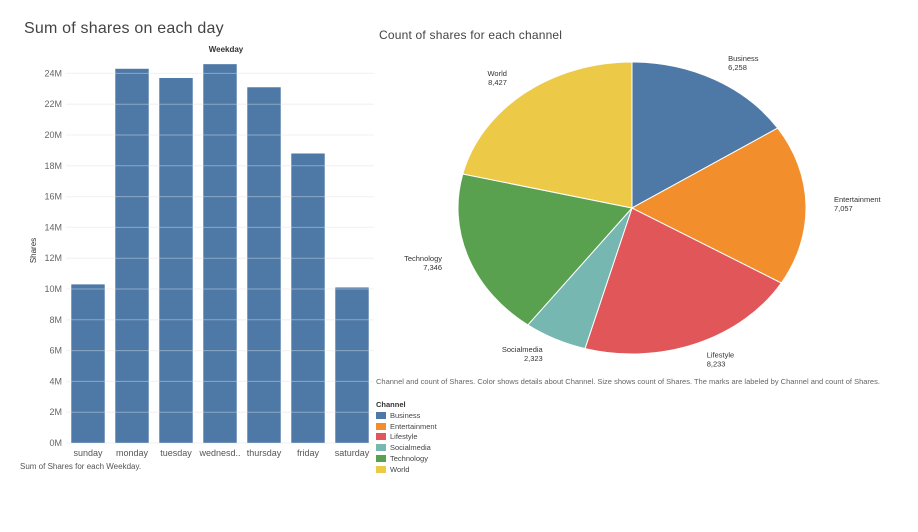  I want to click on legend-item-lifestyle: Lifestyle, so click(406, 437).